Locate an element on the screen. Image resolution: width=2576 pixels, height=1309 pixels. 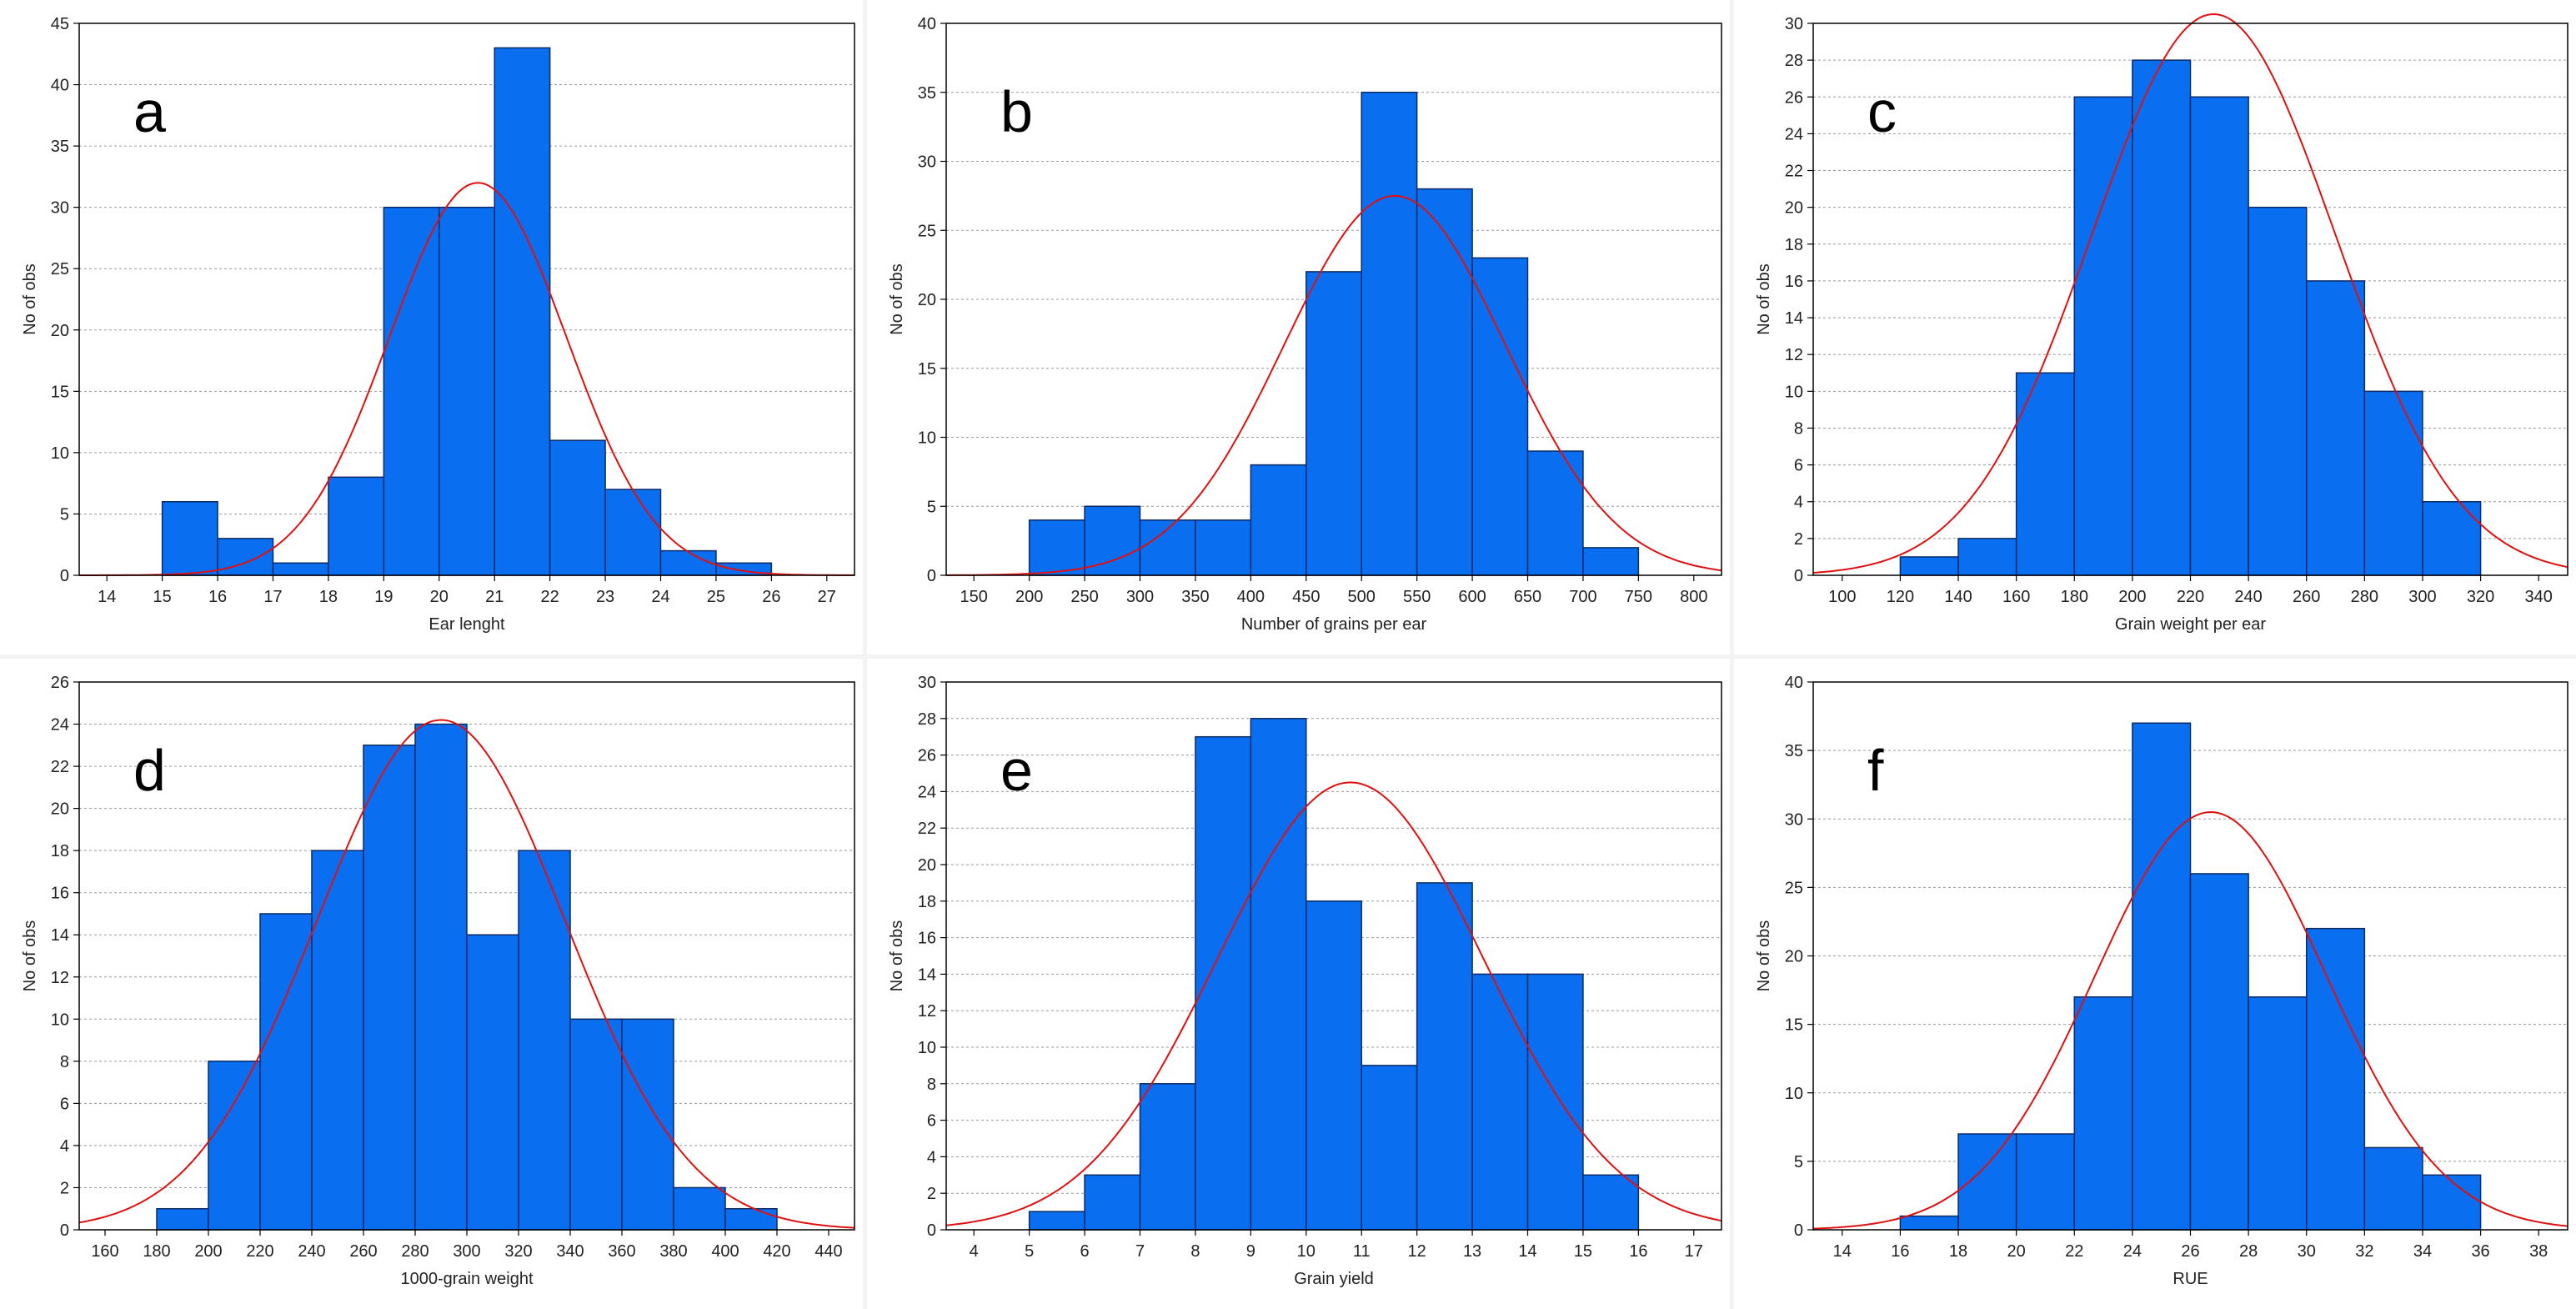
y-tick-label: 15 is located at coordinates (927, 370).